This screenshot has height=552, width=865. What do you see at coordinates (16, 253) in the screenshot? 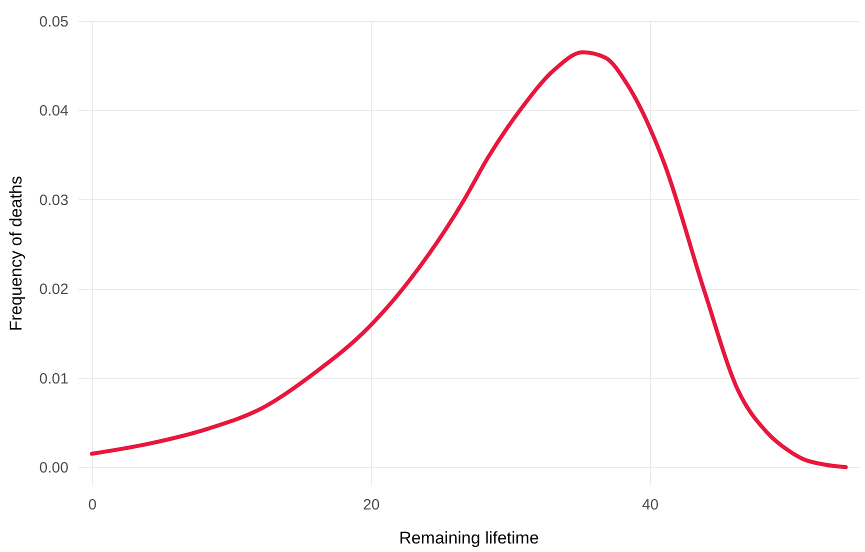
I see `y-axis-title: Frequency of deaths` at bounding box center [16, 253].